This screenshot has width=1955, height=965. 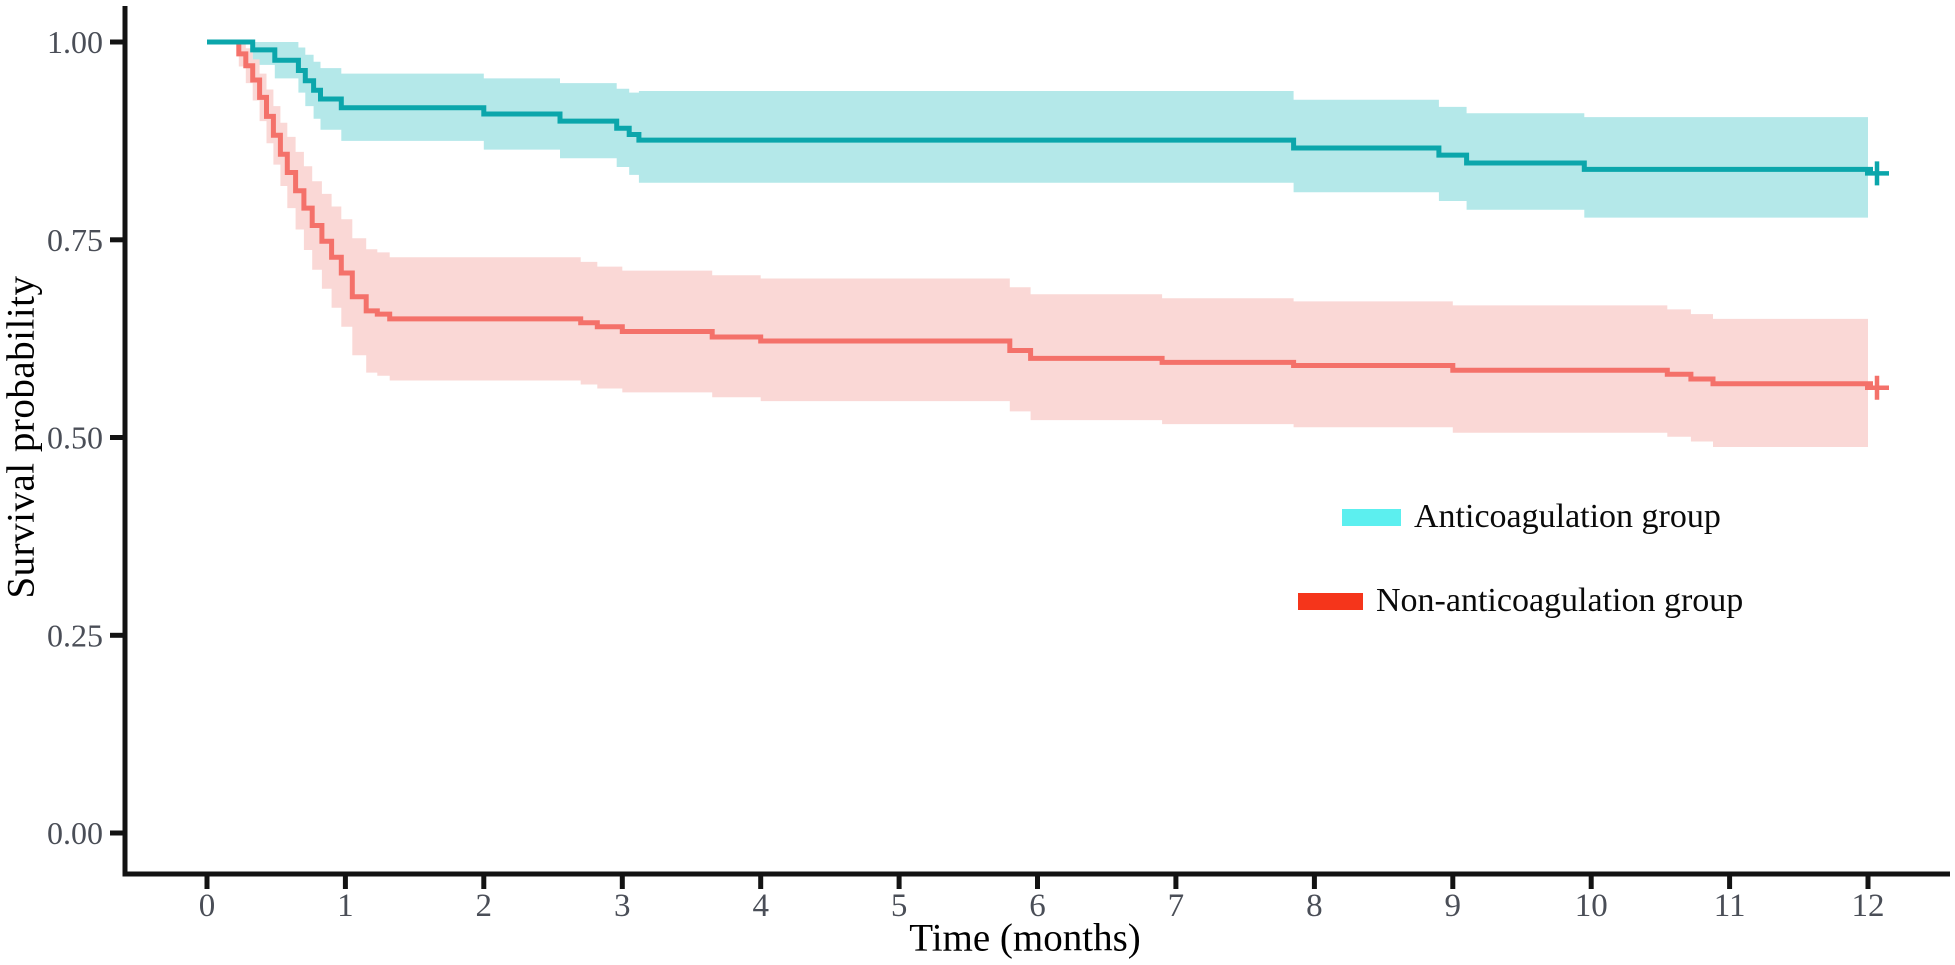 What do you see at coordinates (1025, 938) in the screenshot?
I see `x-axis-title: Time (months)` at bounding box center [1025, 938].